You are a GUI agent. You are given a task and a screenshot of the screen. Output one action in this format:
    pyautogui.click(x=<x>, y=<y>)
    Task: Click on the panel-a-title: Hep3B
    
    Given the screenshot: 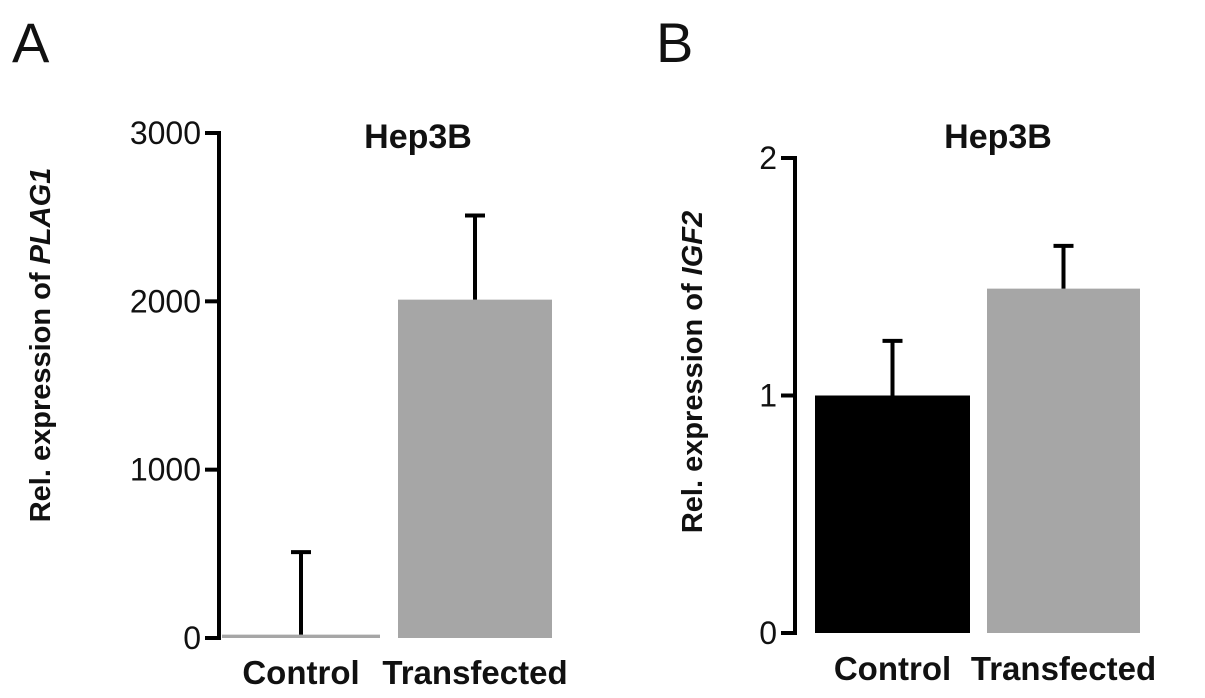 What is the action you would take?
    pyautogui.click(x=418, y=137)
    